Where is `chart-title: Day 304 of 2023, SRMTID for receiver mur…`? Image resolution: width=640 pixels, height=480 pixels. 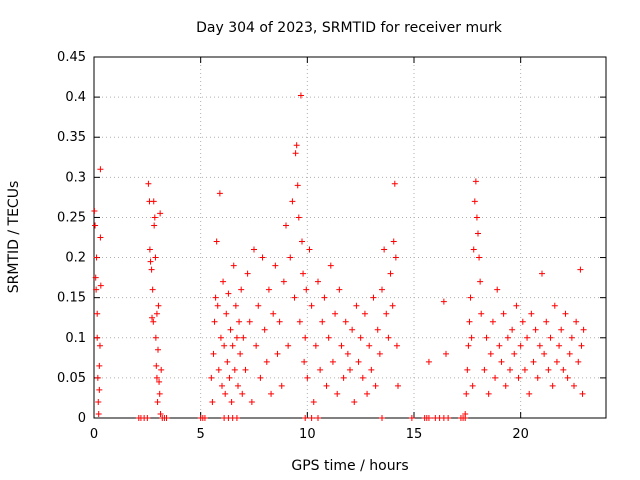 chart-title: Day 304 of 2023, SRMTID for receiver mur… is located at coordinates (349, 28).